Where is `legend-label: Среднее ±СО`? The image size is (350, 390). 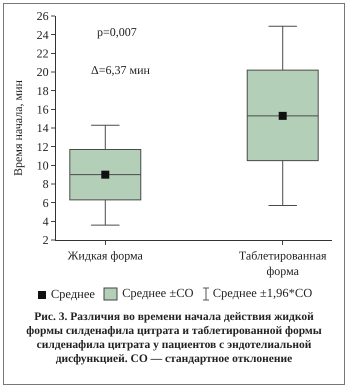 legend-label: Среднее ±СО is located at coordinates (157, 293).